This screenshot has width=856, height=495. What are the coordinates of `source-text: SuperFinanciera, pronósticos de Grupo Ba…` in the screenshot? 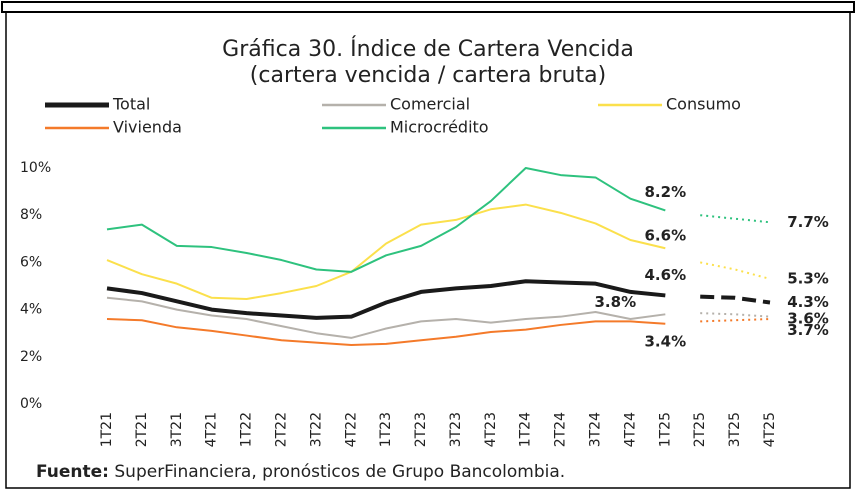 It's located at (339, 472).